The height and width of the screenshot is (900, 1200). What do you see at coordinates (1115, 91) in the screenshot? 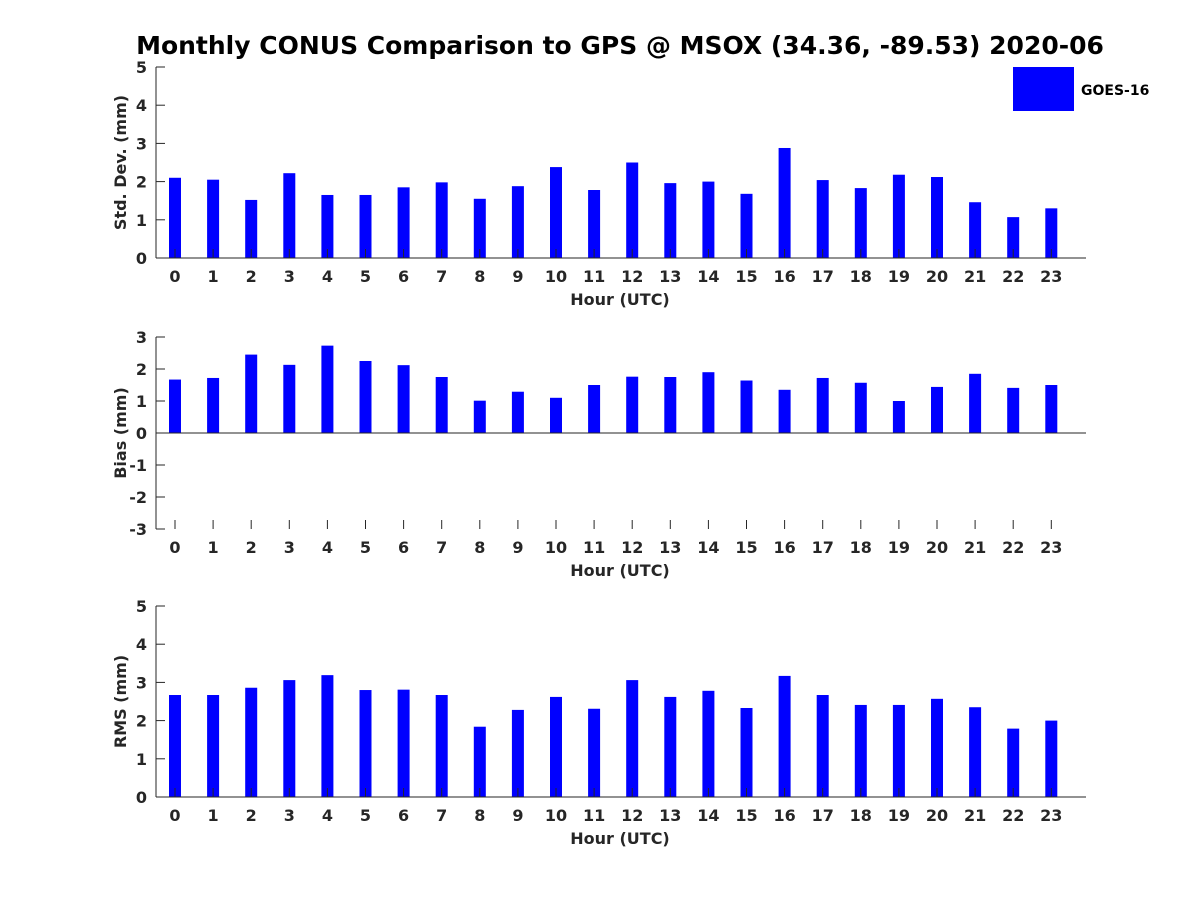
I see `legend-label-goes-16: GOES-16` at bounding box center [1115, 91].